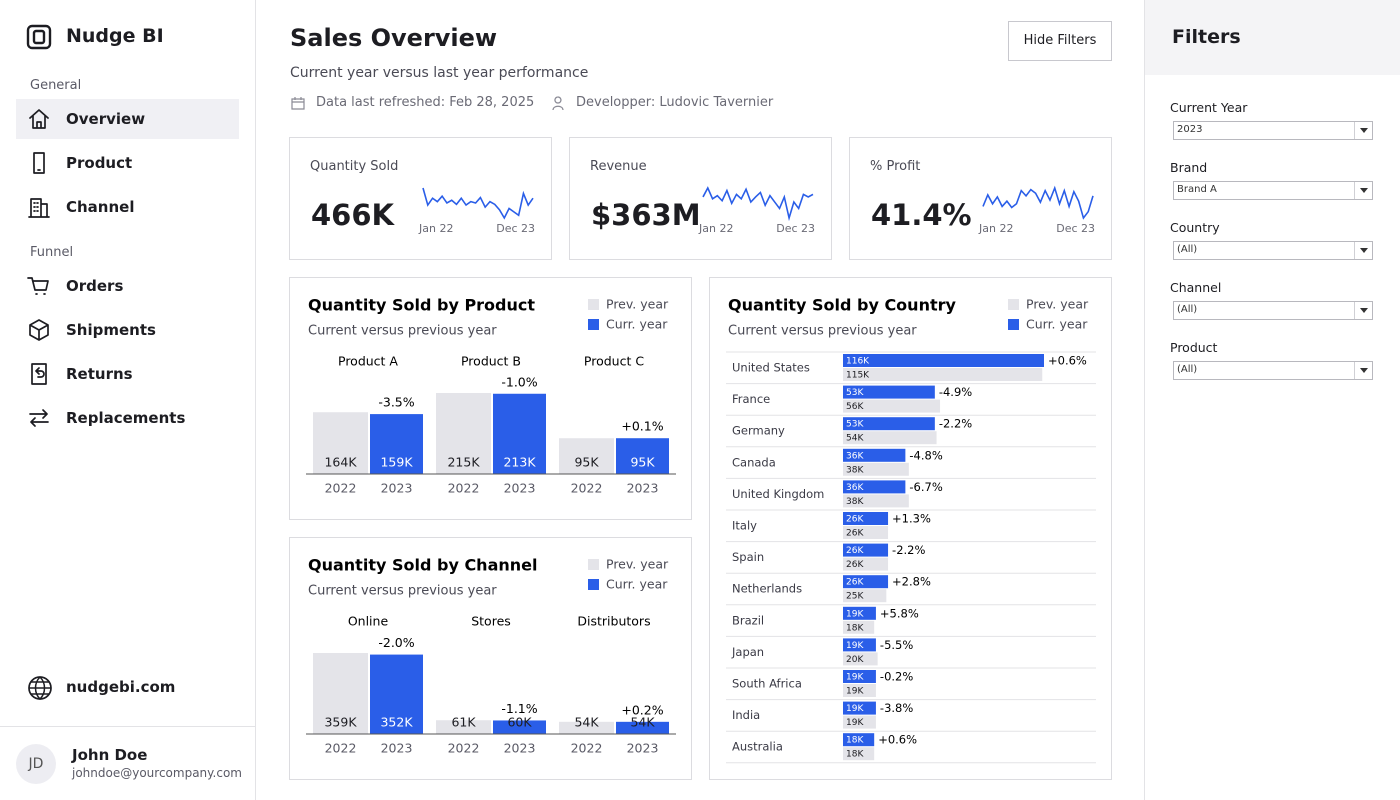  Describe the element at coordinates (855, 502) in the screenshot. I see `bar-value-label: 38K` at that location.